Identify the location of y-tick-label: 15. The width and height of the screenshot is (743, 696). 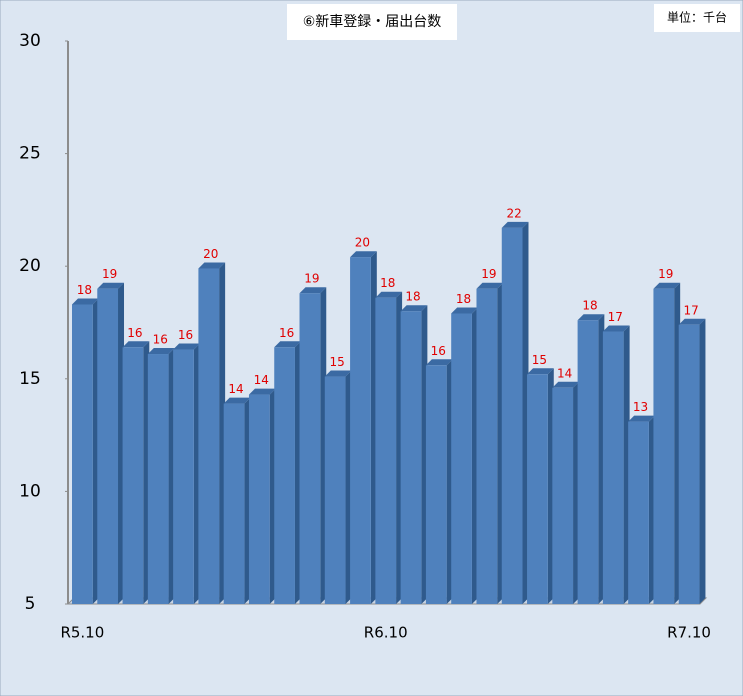
(30, 379).